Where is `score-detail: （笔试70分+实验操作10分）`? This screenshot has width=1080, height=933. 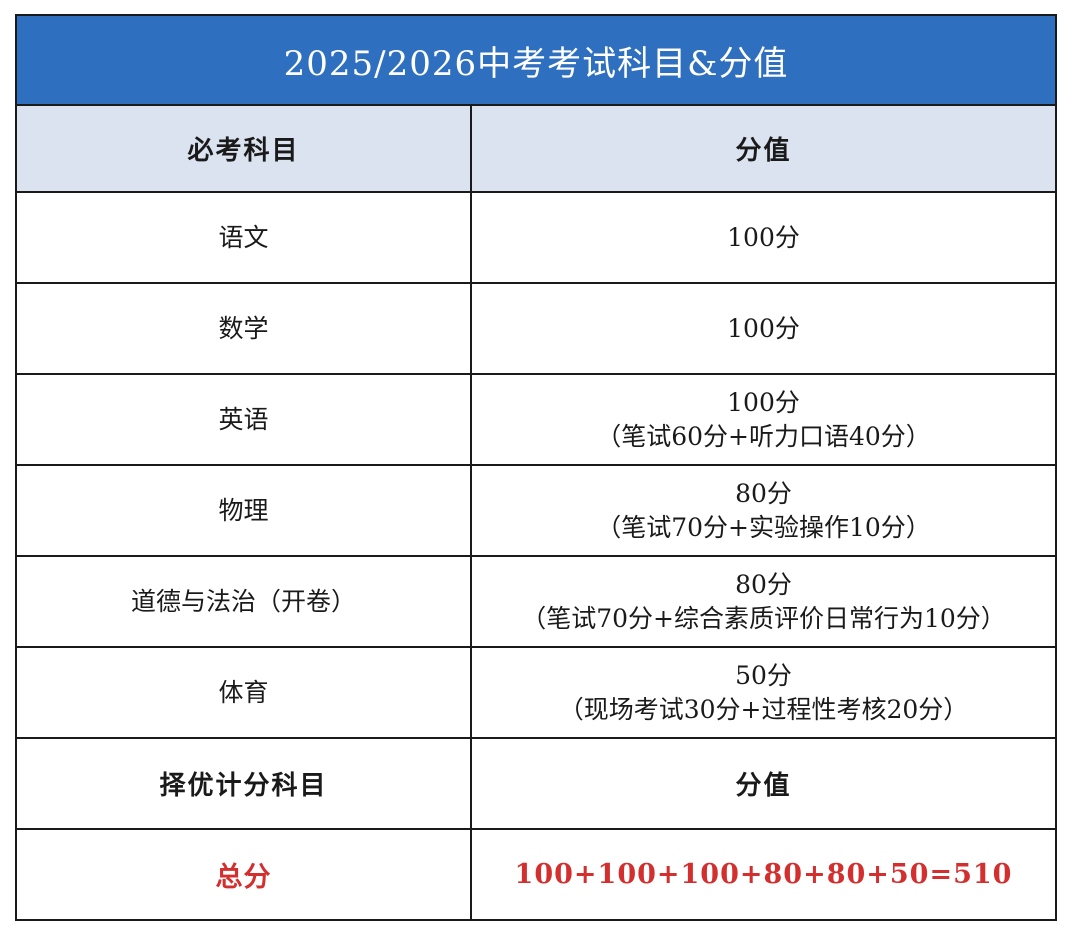
score-detail: （笔试70分+实验操作10分） is located at coordinates (763, 527).